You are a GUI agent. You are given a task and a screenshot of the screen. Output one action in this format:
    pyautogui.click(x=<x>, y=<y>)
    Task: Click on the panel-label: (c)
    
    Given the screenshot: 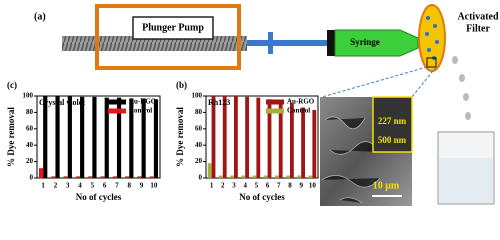 What is the action you would take?
    pyautogui.click(x=12, y=85)
    